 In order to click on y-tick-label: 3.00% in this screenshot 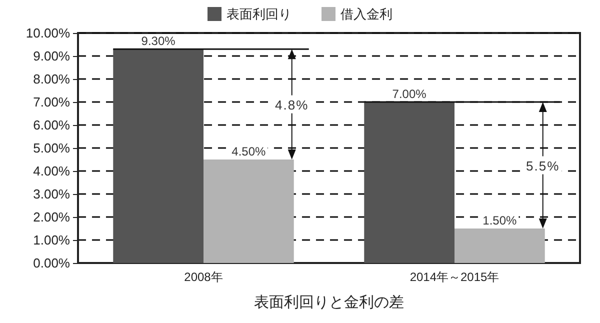, I will do `click(51, 194)`.